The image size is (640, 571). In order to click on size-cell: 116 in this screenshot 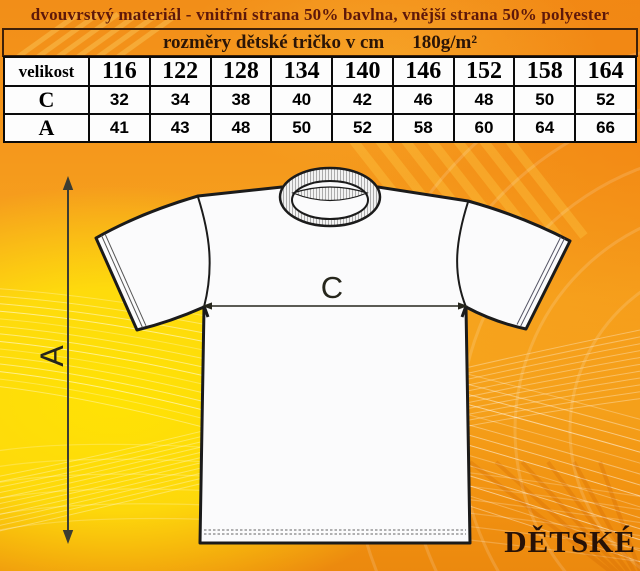, I will do `click(119, 71)`.